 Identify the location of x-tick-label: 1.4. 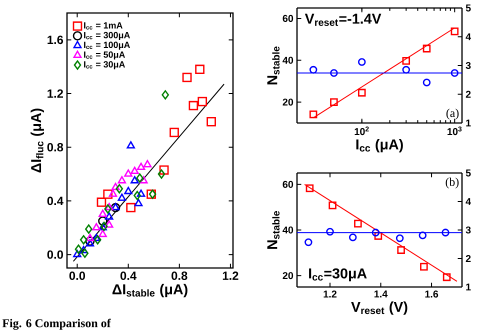
(381, 294).